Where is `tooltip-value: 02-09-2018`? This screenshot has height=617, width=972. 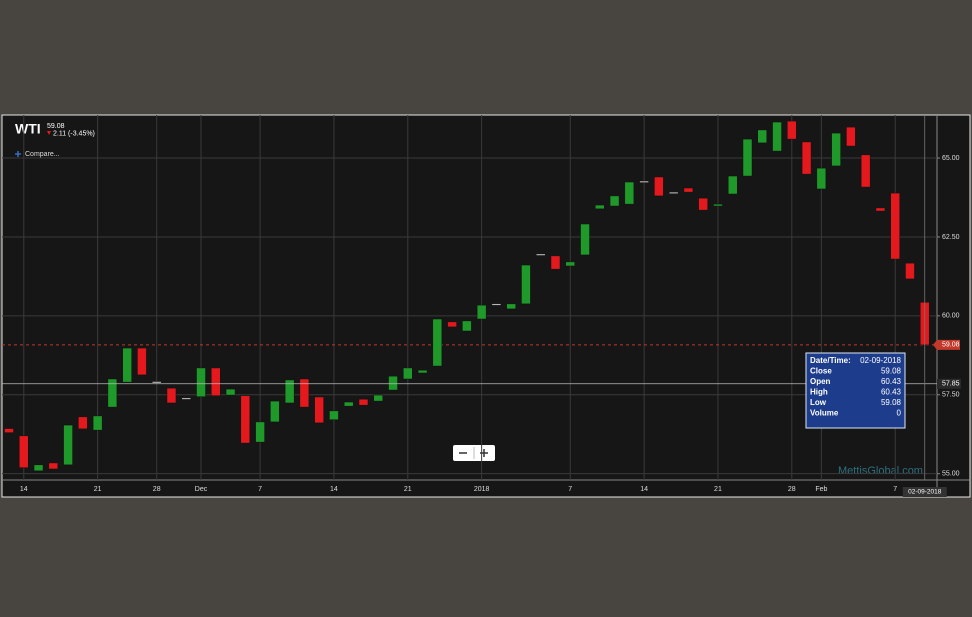
tooltip-value: 02-09-2018 is located at coordinates (880, 360).